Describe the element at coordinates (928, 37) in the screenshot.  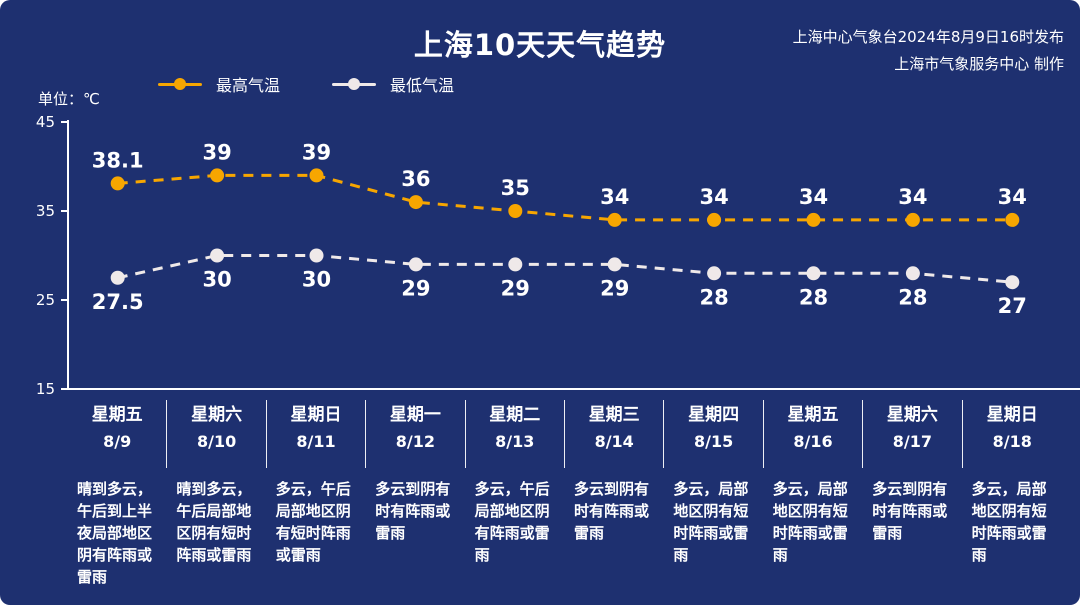
I see `source-line-1: 上海中心气象台2024年8月9日16时发布` at that location.